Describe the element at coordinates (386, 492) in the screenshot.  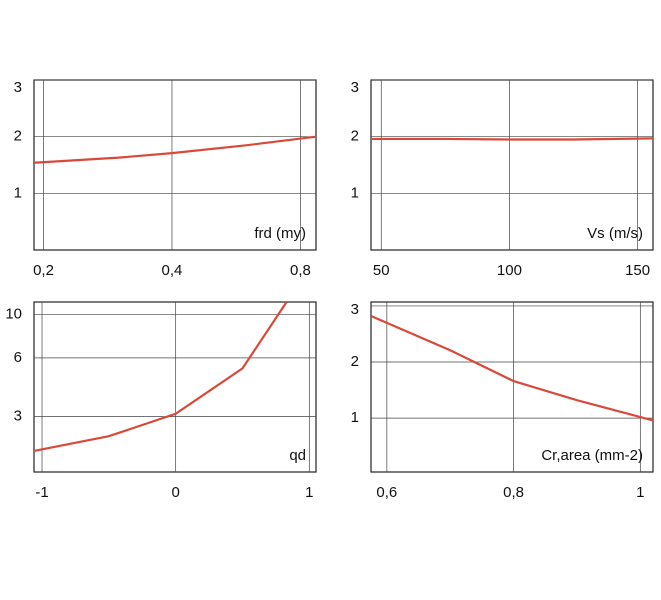
I see `x-tick-label: 0,6` at that location.